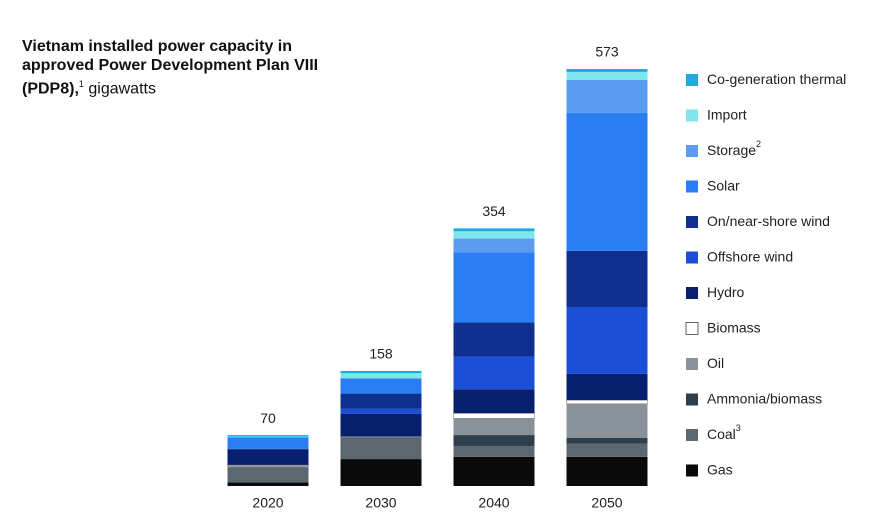  I want to click on legend-name: Gas, so click(720, 469).